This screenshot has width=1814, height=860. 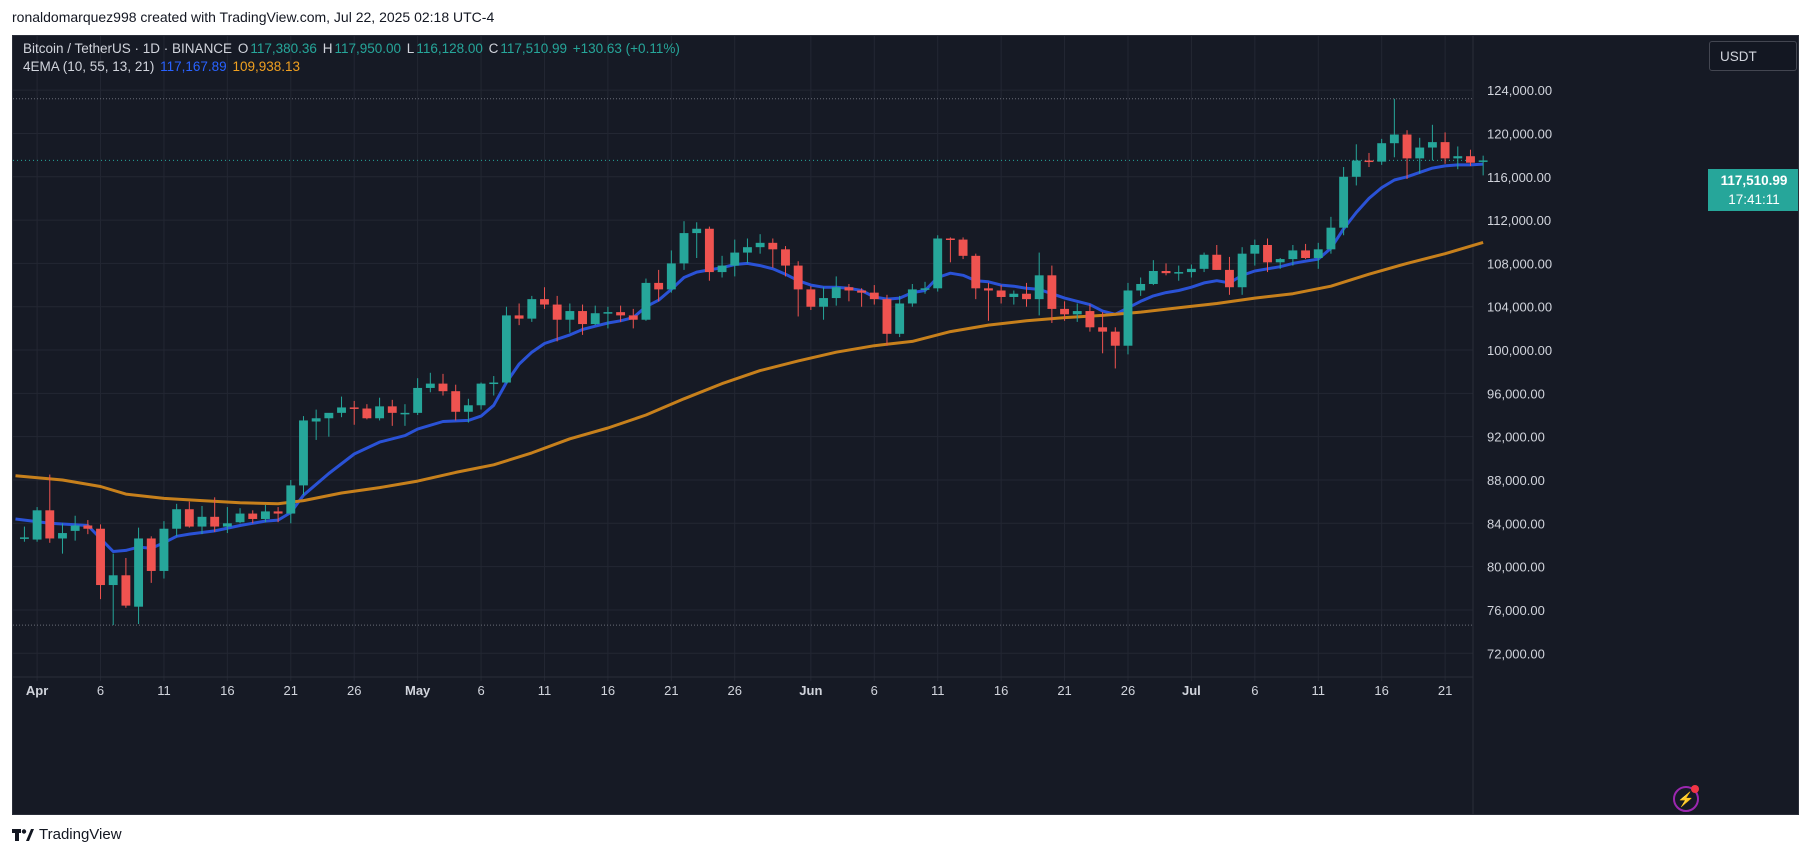 What do you see at coordinates (1516, 480) in the screenshot?
I see `y-tick-label: 88,000.00` at bounding box center [1516, 480].